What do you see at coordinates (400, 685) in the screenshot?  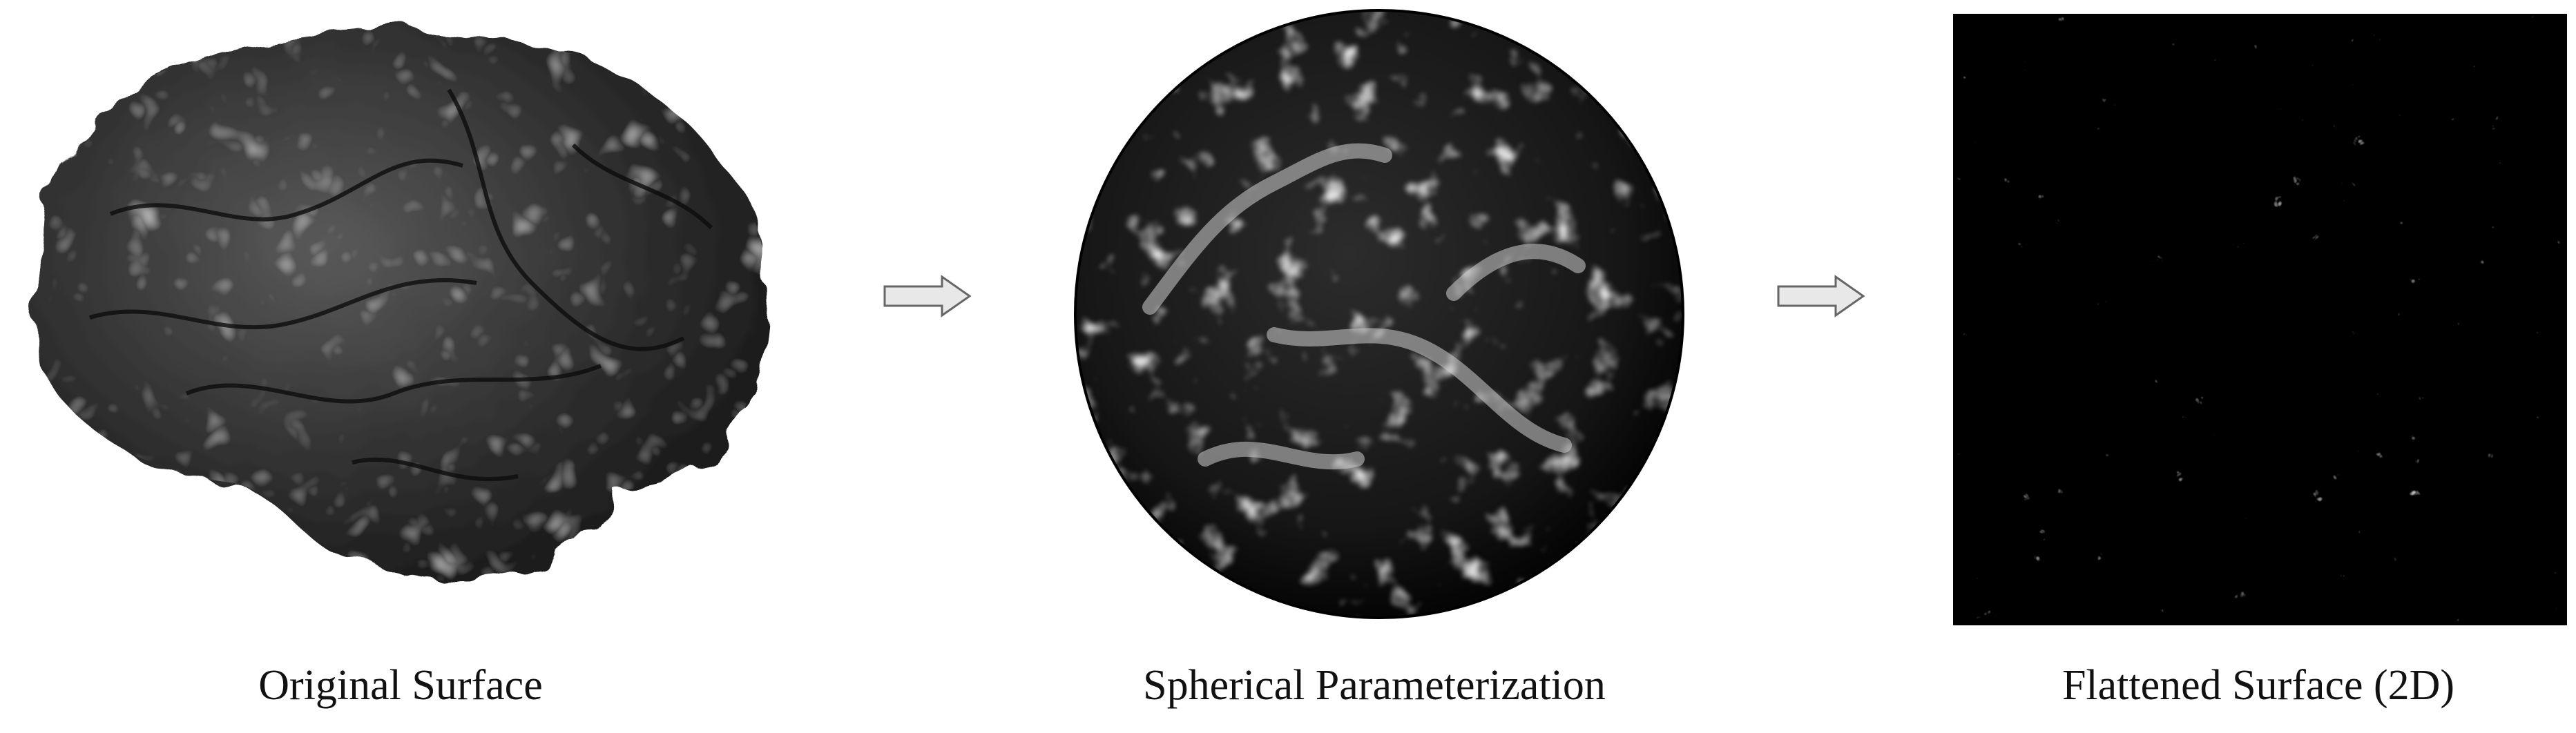 I see `caption-original-surface: Original Surface` at bounding box center [400, 685].